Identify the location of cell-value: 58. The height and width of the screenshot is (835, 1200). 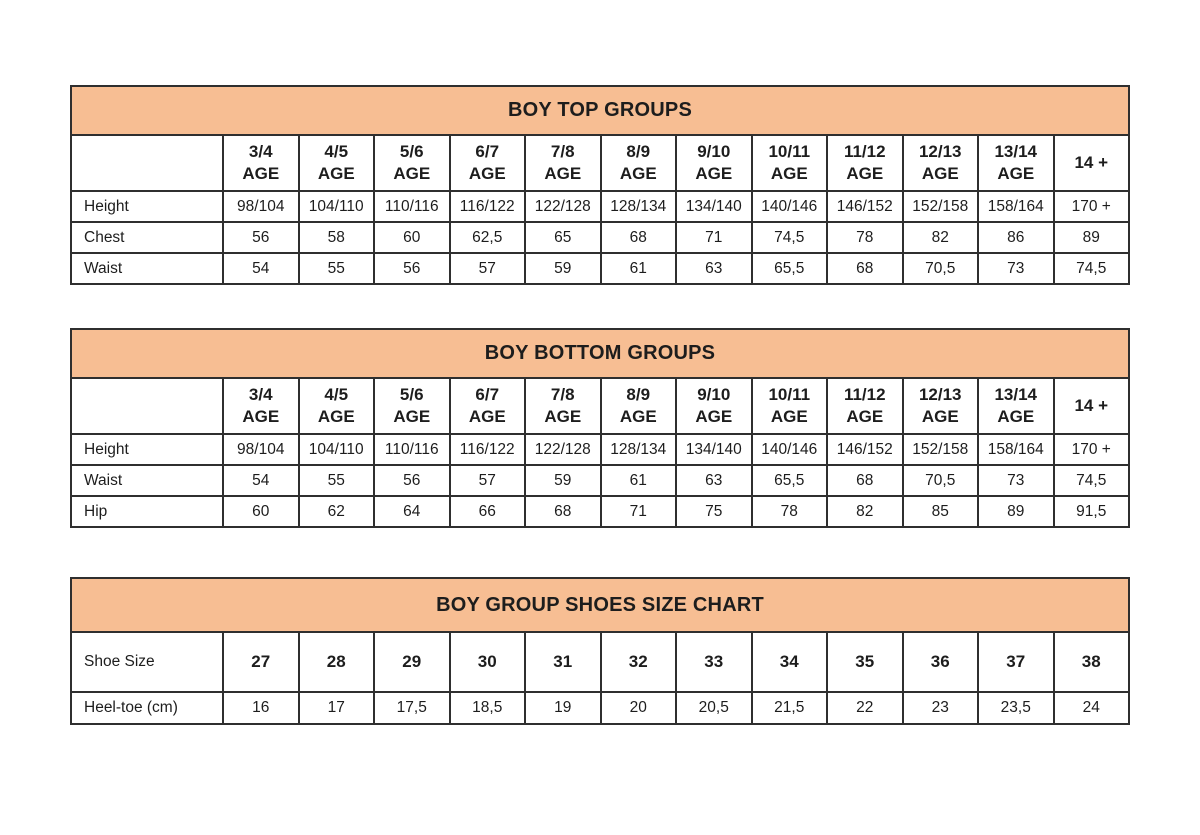
(336, 237).